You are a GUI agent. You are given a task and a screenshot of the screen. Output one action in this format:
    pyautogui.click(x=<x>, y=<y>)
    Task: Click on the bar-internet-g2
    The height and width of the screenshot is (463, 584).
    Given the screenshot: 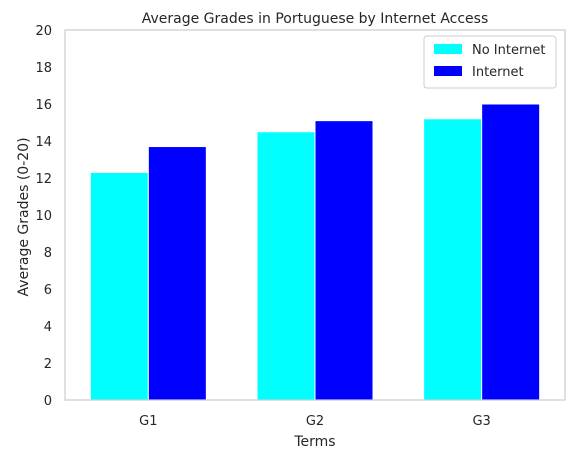 What is the action you would take?
    pyautogui.click(x=344, y=260)
    